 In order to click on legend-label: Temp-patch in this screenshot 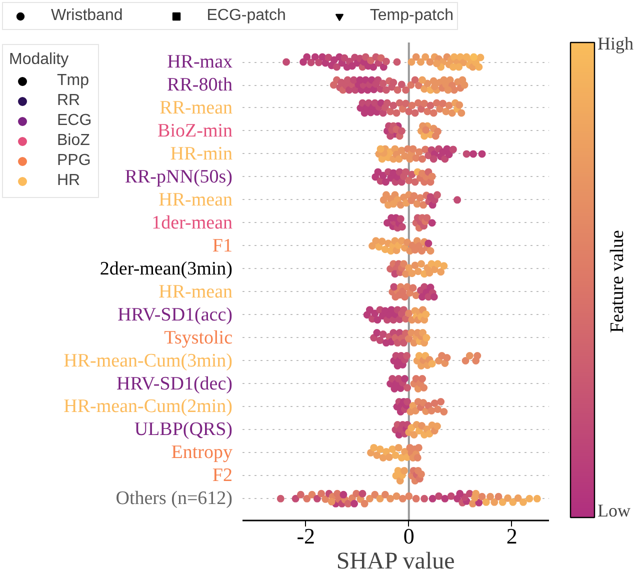, I will do `click(412, 16)`.